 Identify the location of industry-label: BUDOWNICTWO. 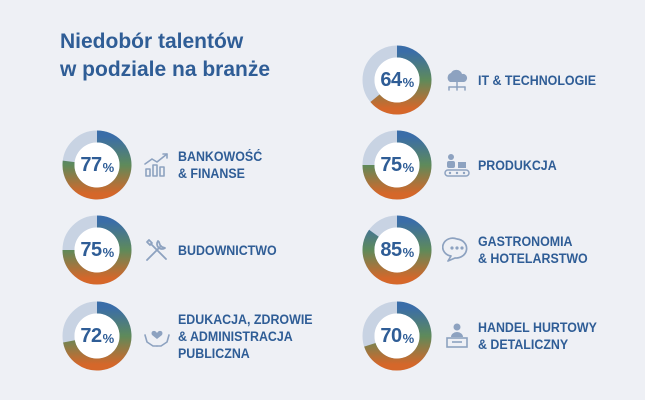
(227, 250).